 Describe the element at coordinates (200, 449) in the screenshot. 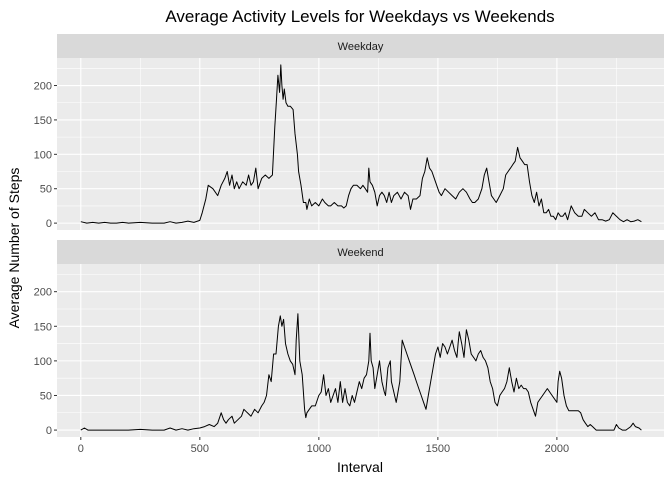

I see `x-tick-label: 500` at that location.